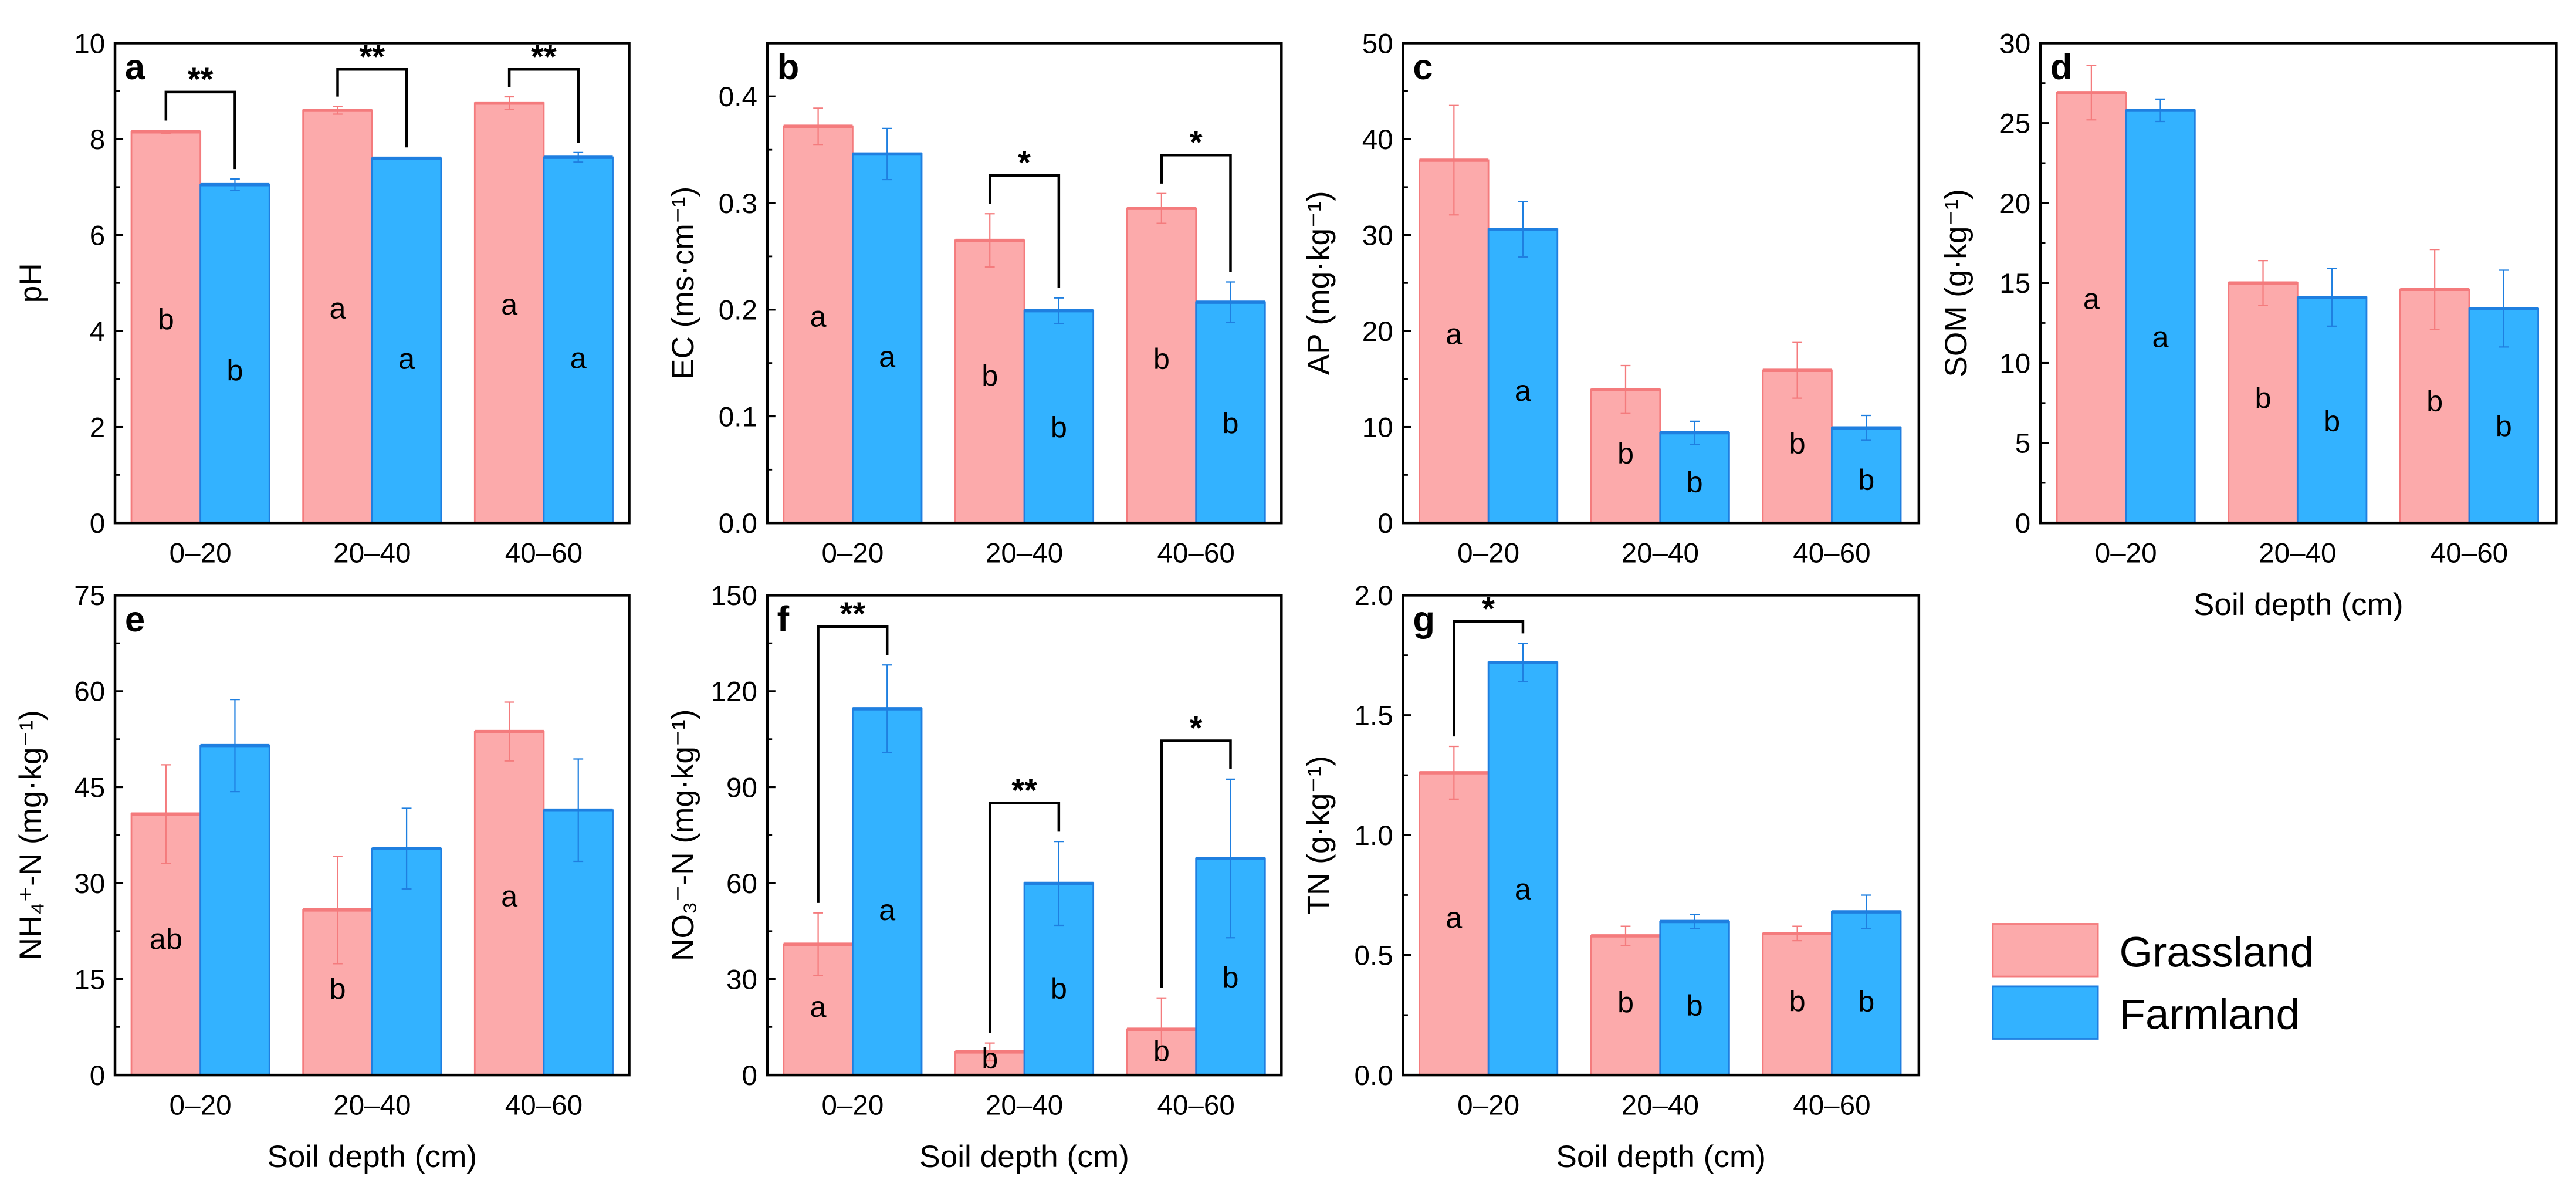 Image resolution: width=2576 pixels, height=1197 pixels. What do you see at coordinates (734, 692) in the screenshot?
I see `y-tick-label: 120` at bounding box center [734, 692].